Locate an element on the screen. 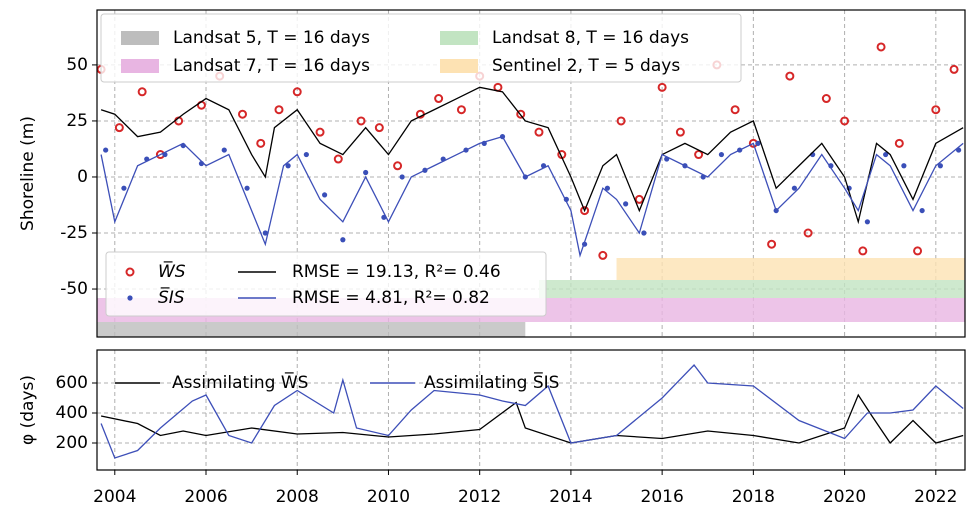 The image size is (966, 513). x-tick-label: 2018 is located at coordinates (753, 497).